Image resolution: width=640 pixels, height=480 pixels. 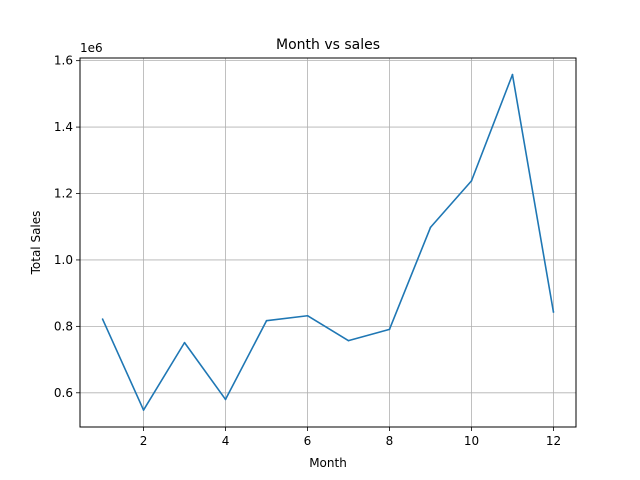 I want to click on y-axis-label: Total Sales, so click(x=36, y=243).